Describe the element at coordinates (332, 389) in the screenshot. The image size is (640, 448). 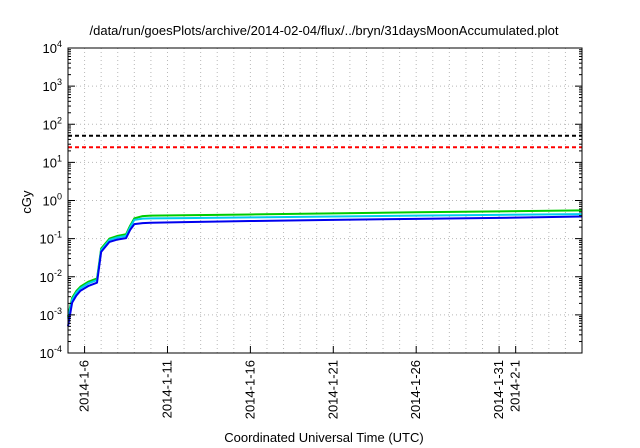
I see `x-tick-label: 2014-1-21` at that location.